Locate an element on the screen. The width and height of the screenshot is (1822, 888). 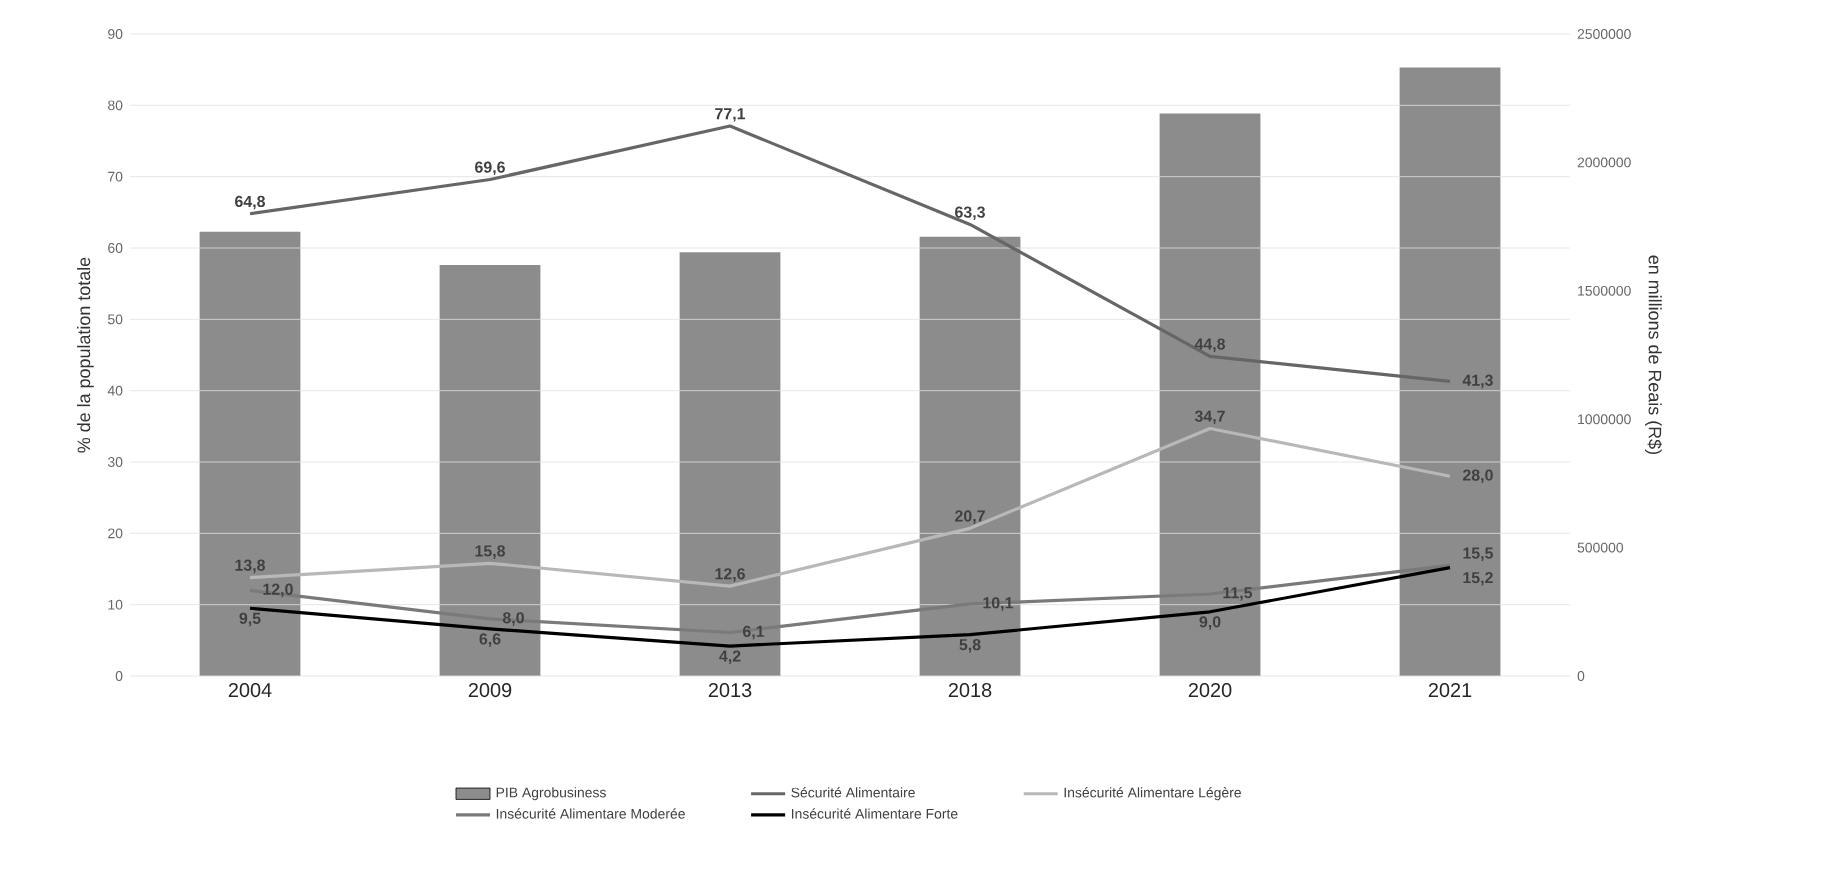
x-tick-label: 2013 is located at coordinates (730, 690).